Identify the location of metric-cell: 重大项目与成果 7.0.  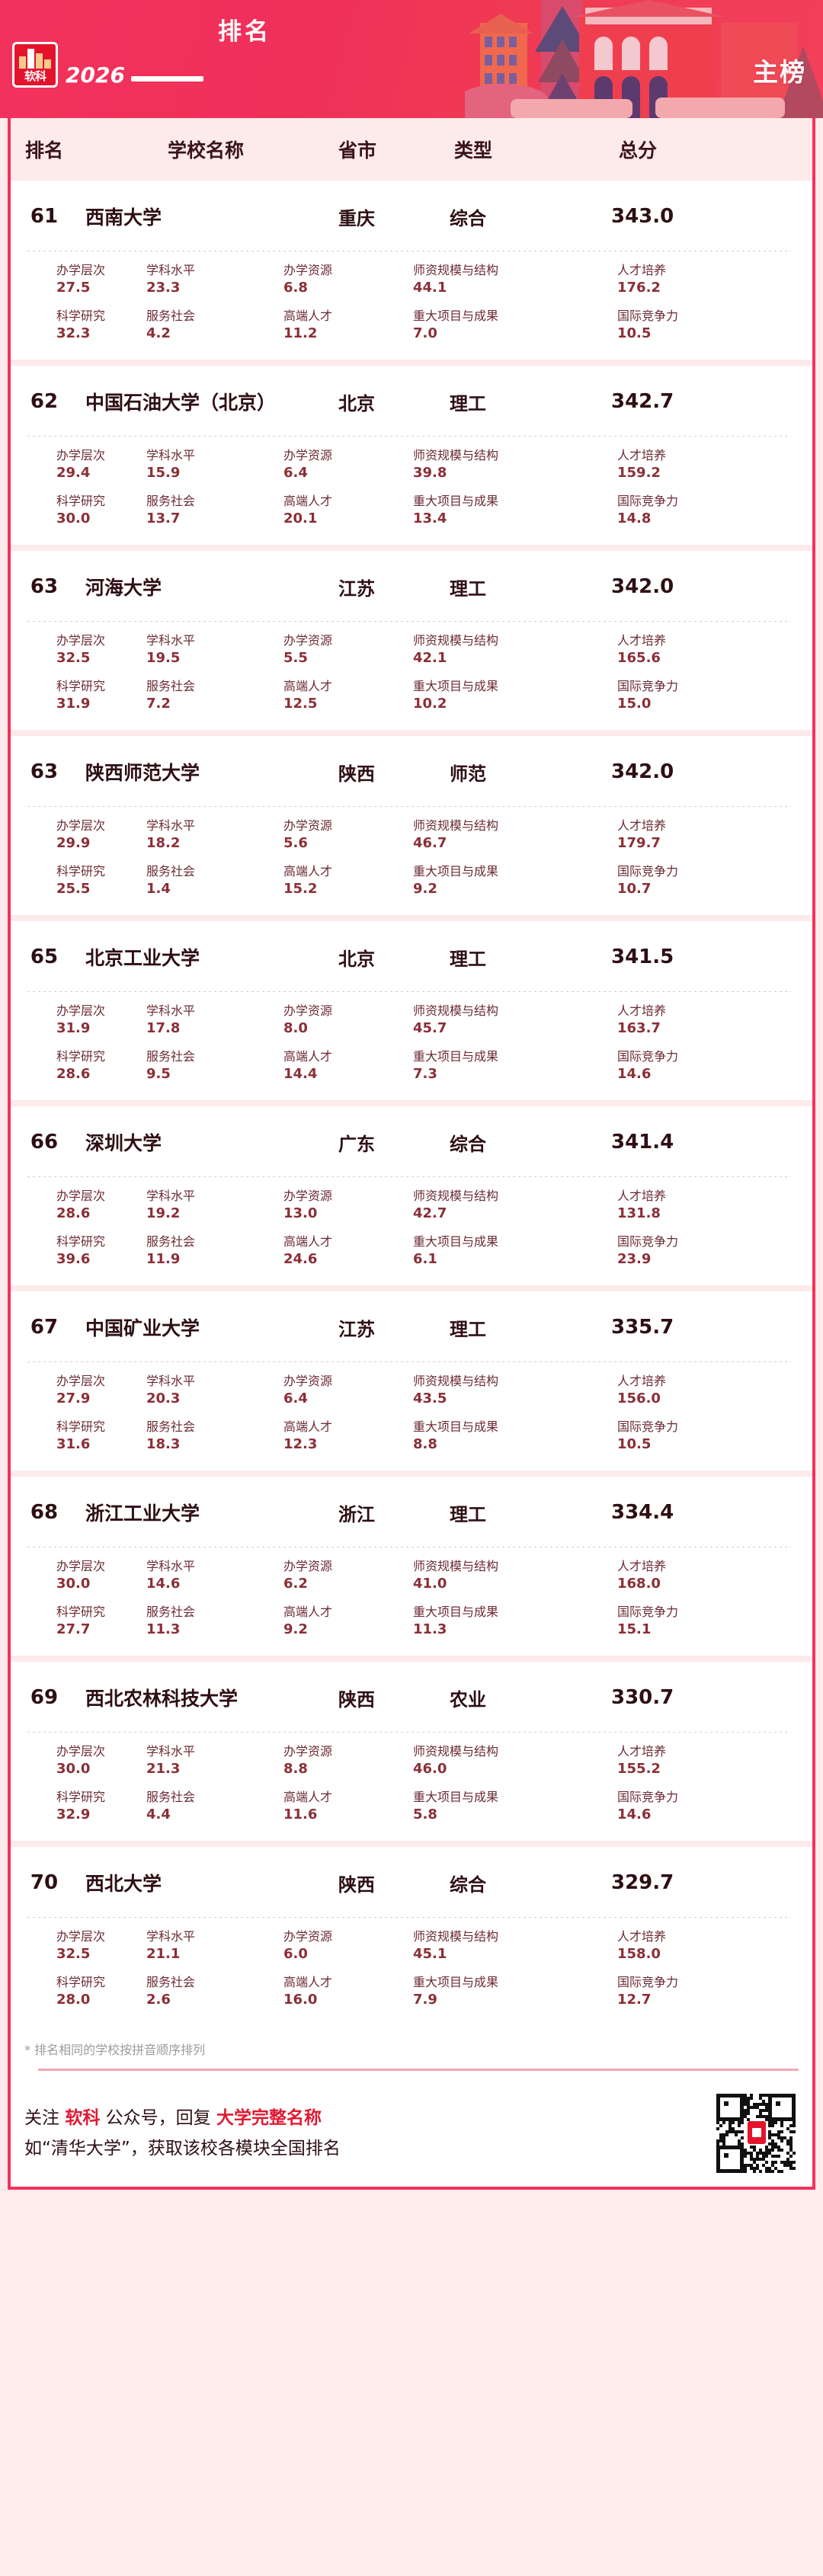
(515, 325).